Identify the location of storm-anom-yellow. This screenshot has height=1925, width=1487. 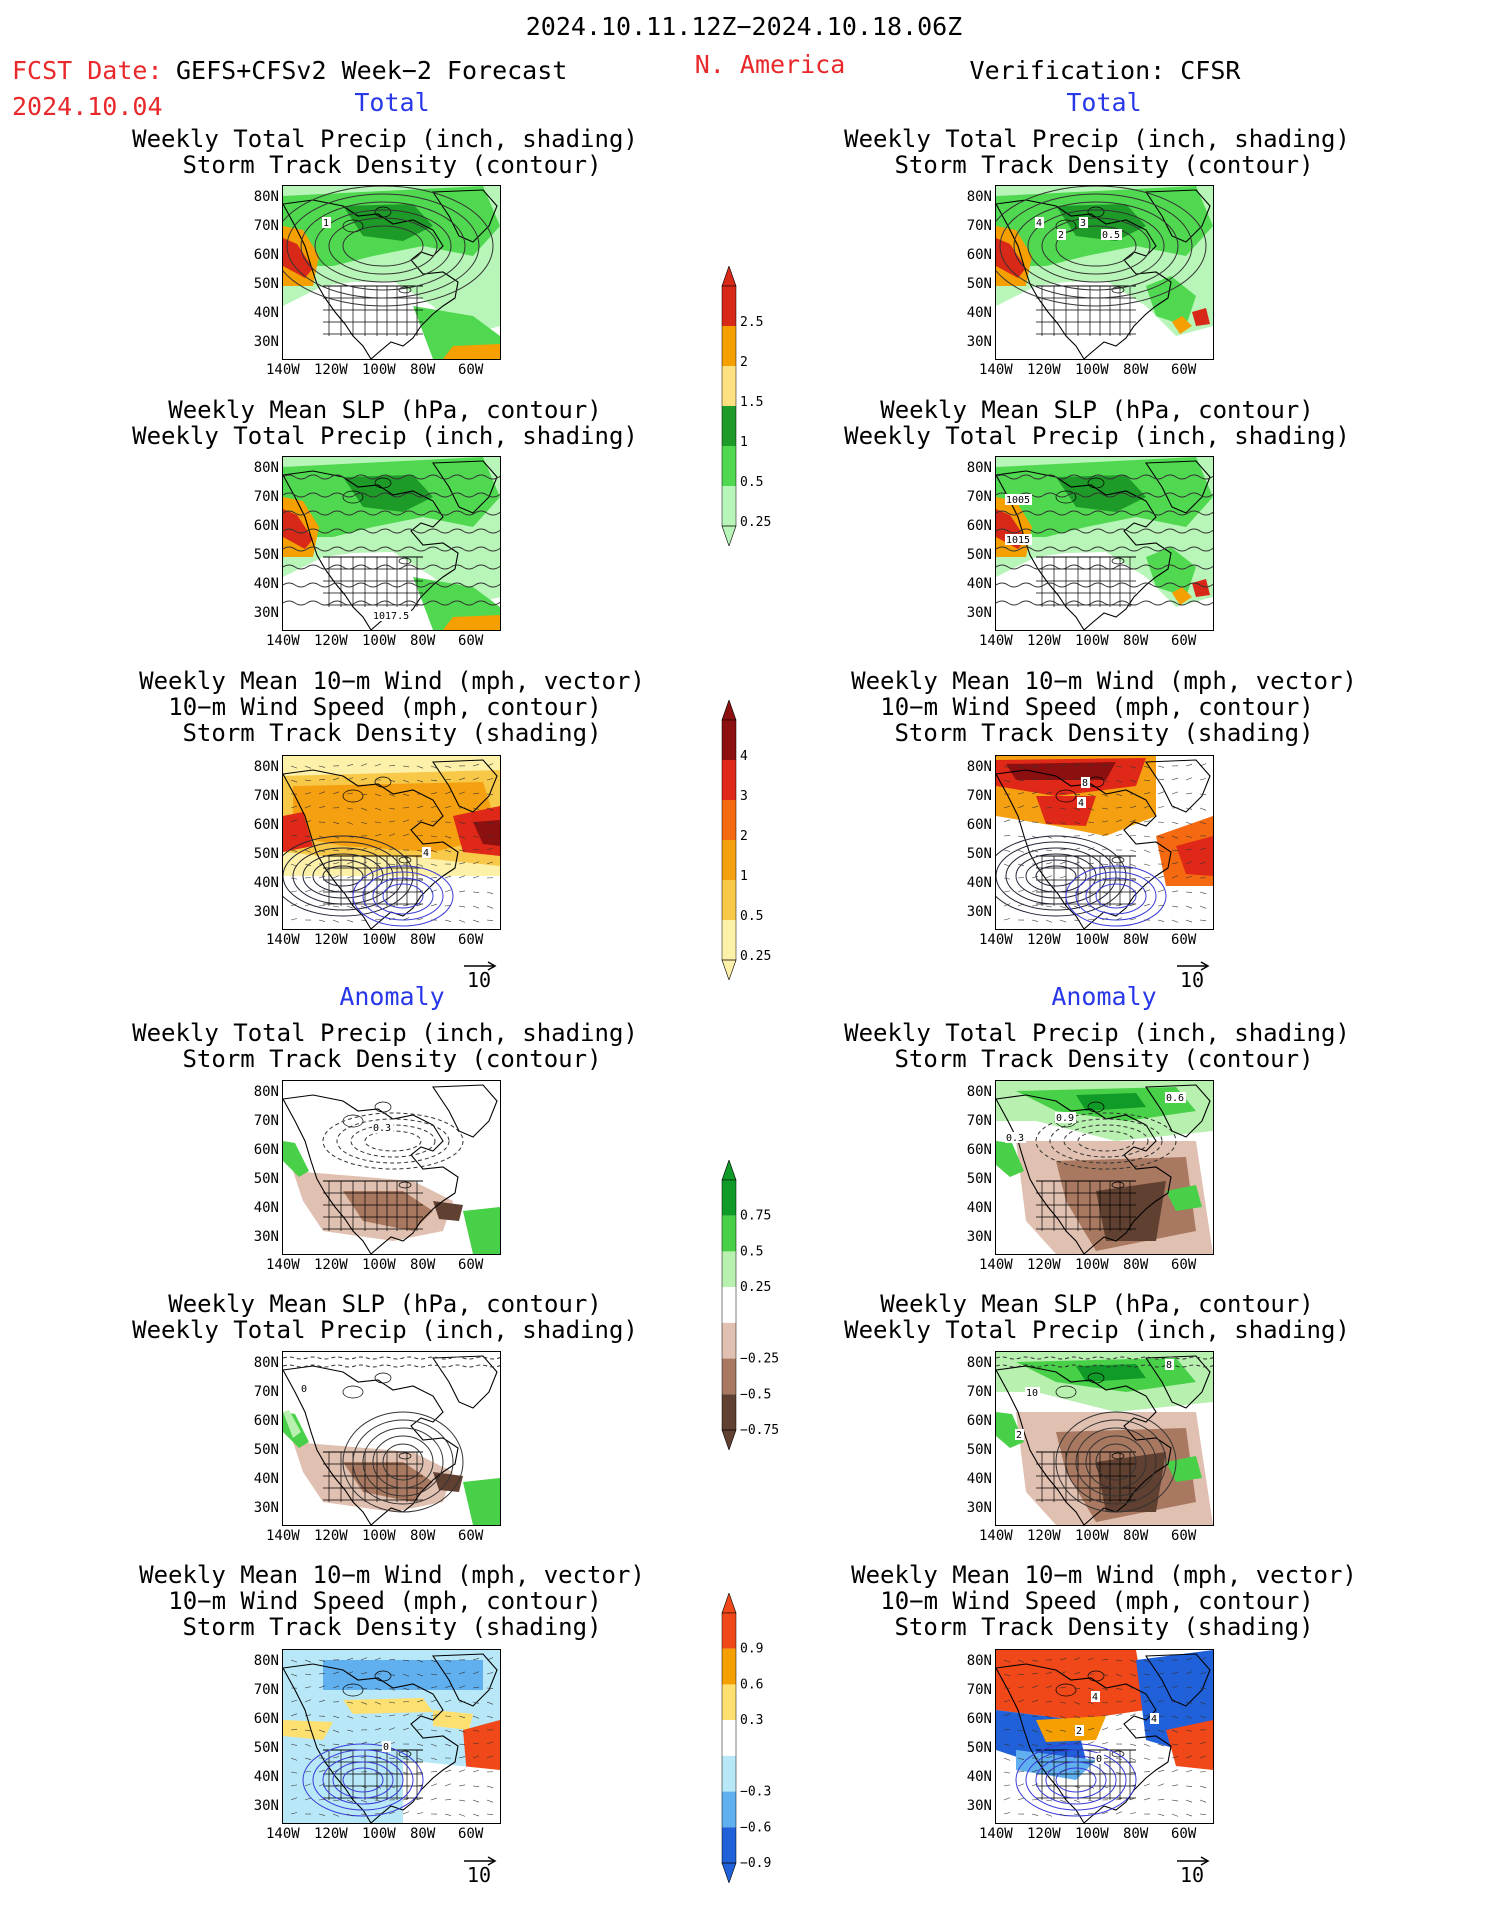
(388, 1706).